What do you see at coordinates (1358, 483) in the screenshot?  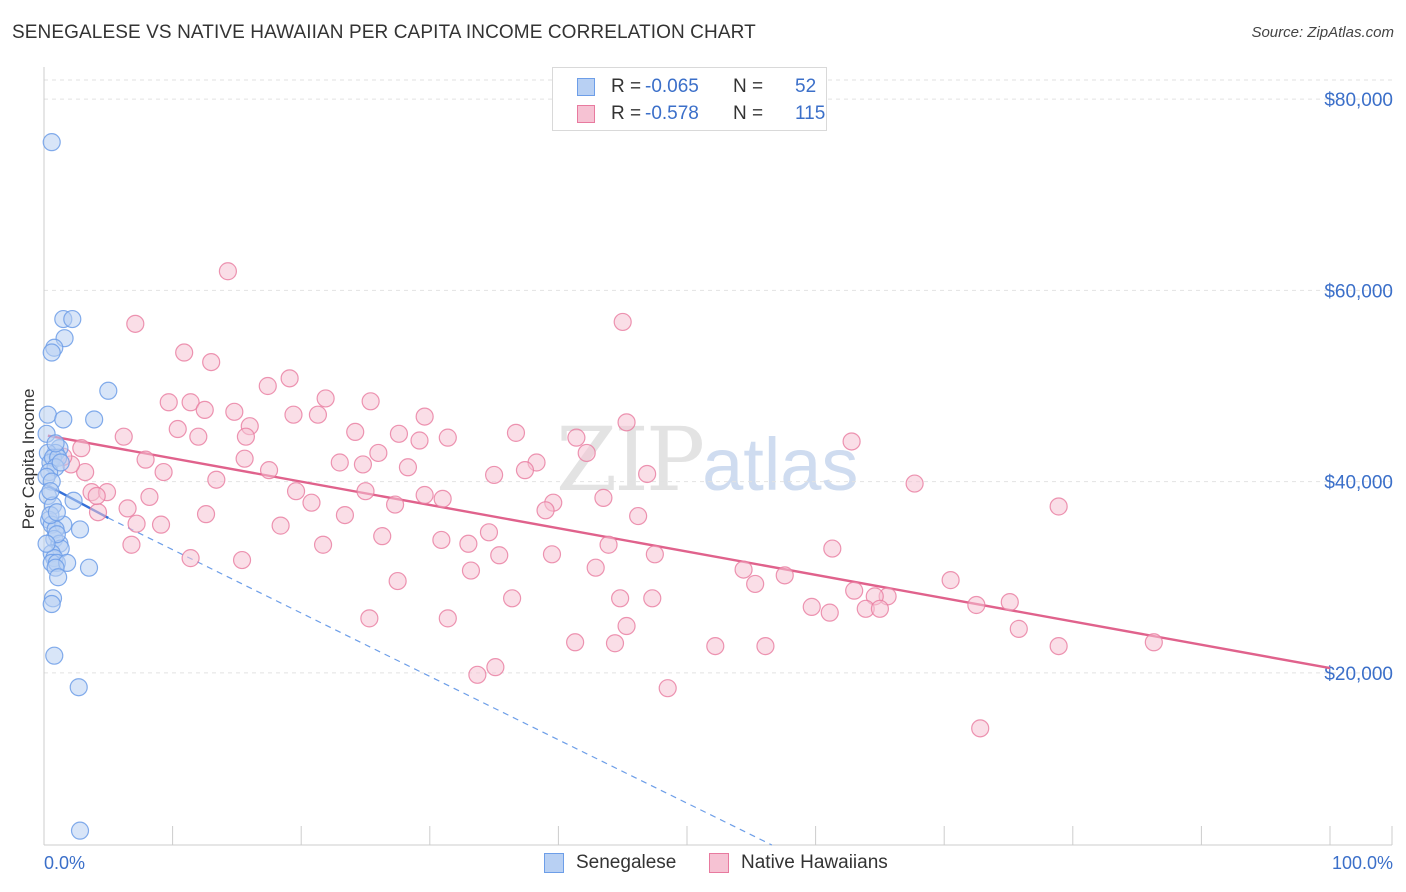 I see `y-tick-label: $40,000` at bounding box center [1358, 483].